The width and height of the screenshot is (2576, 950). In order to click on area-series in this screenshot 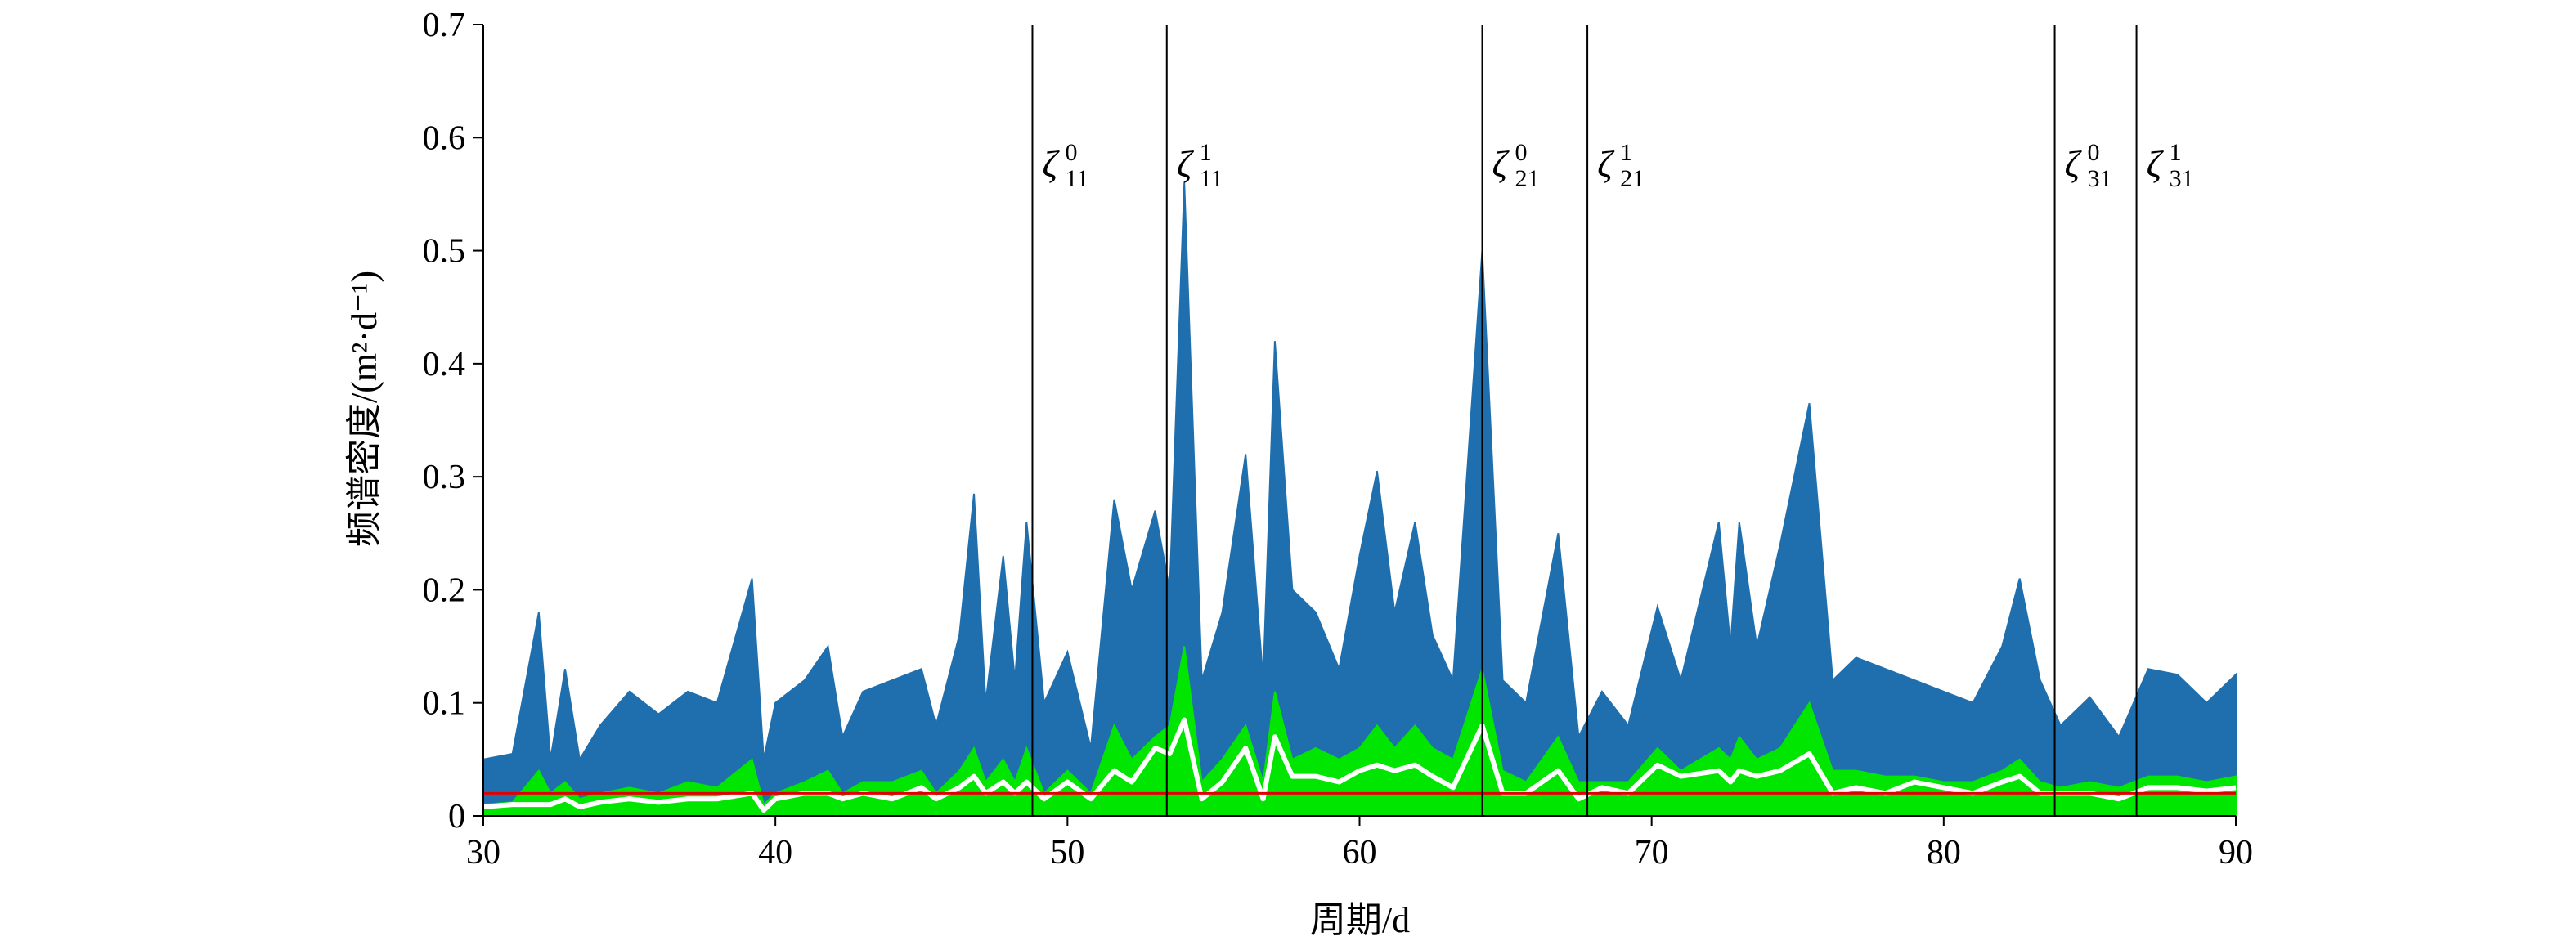, I will do `click(1359, 731)`.